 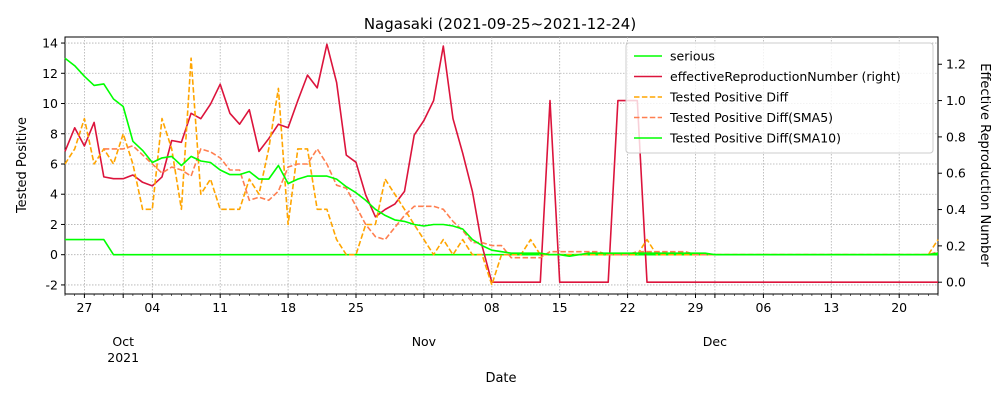 What do you see at coordinates (956, 209) in the screenshot?
I see `y-right-tick-label: 0.4` at bounding box center [956, 209].